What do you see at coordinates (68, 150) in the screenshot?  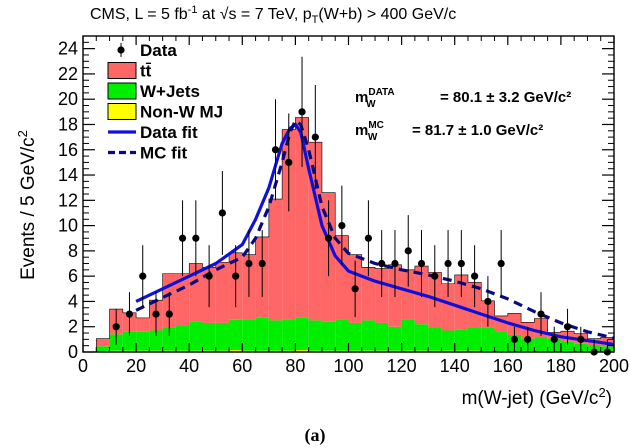 I see `y-tick-label-8: 16` at bounding box center [68, 150].